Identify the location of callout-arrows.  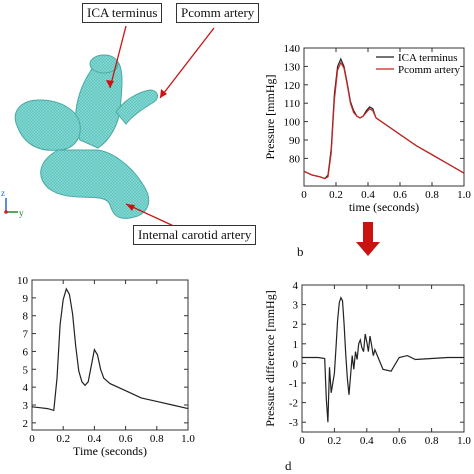
(162, 127).